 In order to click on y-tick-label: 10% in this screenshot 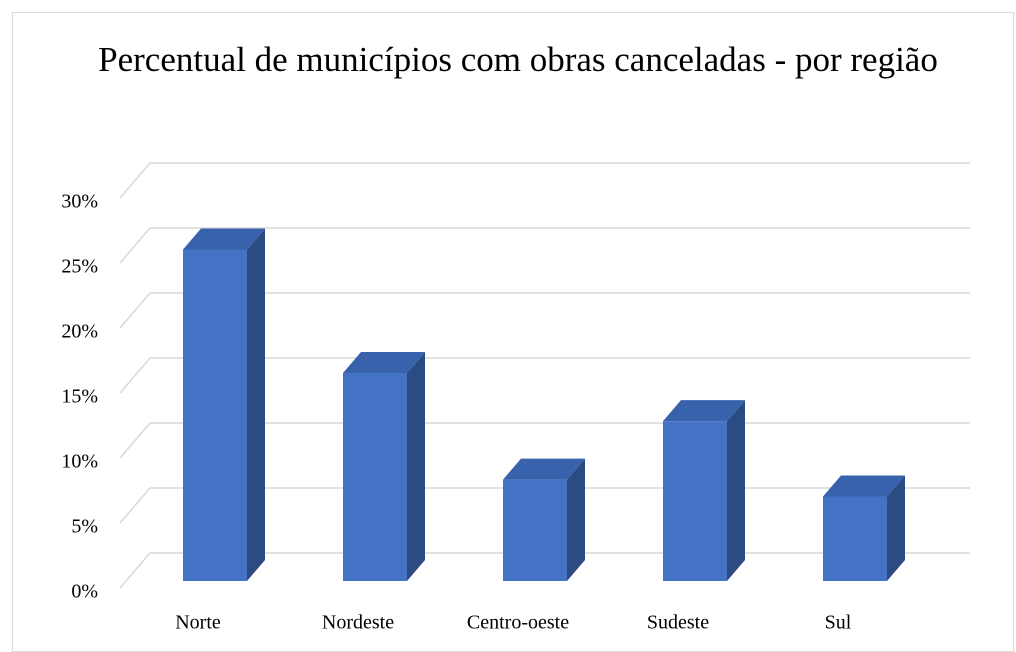, I will do `click(79, 462)`.